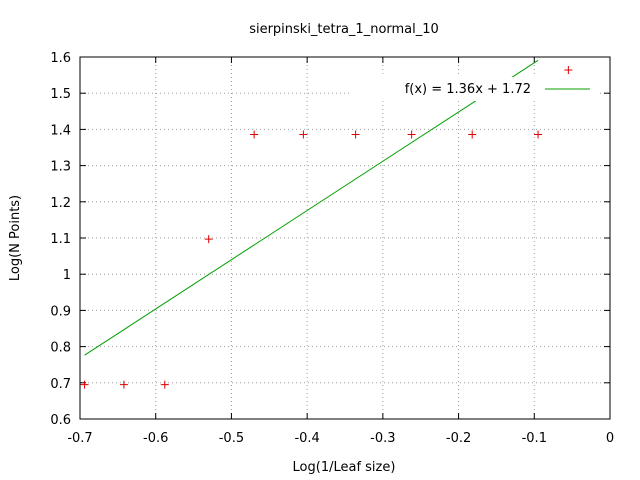 The height and width of the screenshot is (480, 640). What do you see at coordinates (468, 89) in the screenshot?
I see `legend-fit-label: f(x) = 1.36x + 1.72` at bounding box center [468, 89].